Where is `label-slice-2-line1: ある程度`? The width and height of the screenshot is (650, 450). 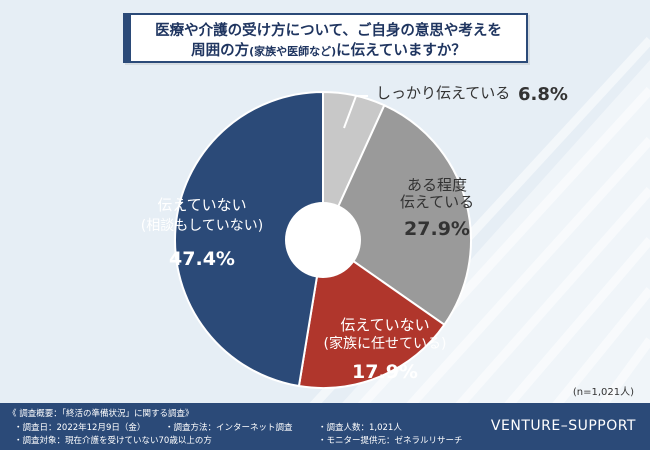 label-slice-2-line1: ある程度 is located at coordinates (437, 185).